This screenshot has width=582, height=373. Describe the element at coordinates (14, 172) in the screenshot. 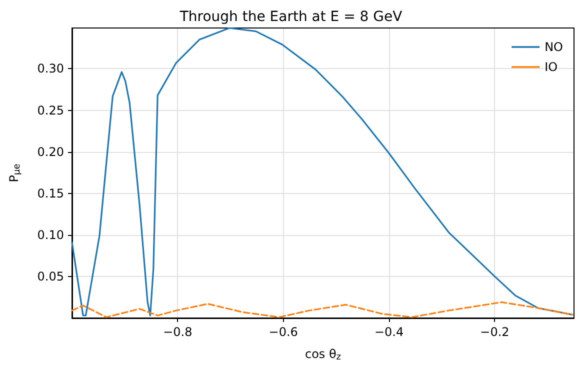

I see `y-axis-title: Pμe` at that location.